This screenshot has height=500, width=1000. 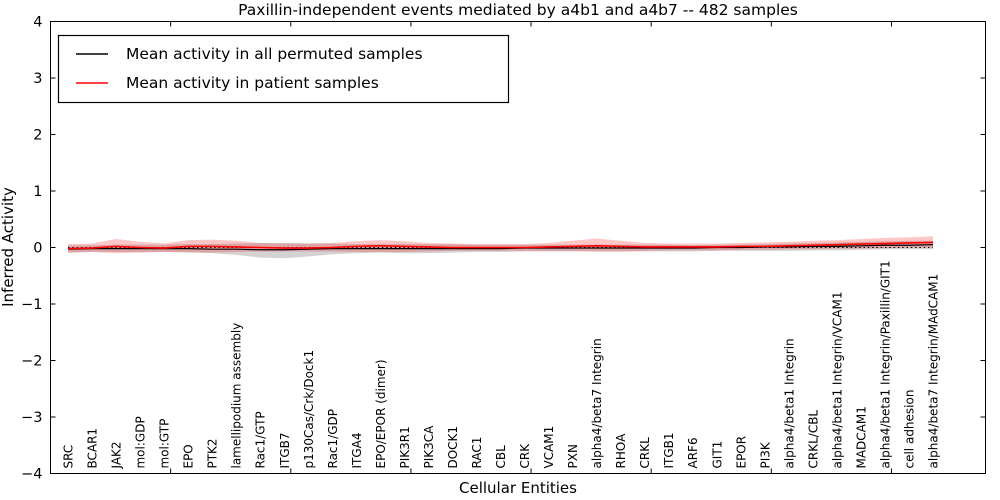 I want to click on y-tick-label: −2, so click(x=31, y=362).